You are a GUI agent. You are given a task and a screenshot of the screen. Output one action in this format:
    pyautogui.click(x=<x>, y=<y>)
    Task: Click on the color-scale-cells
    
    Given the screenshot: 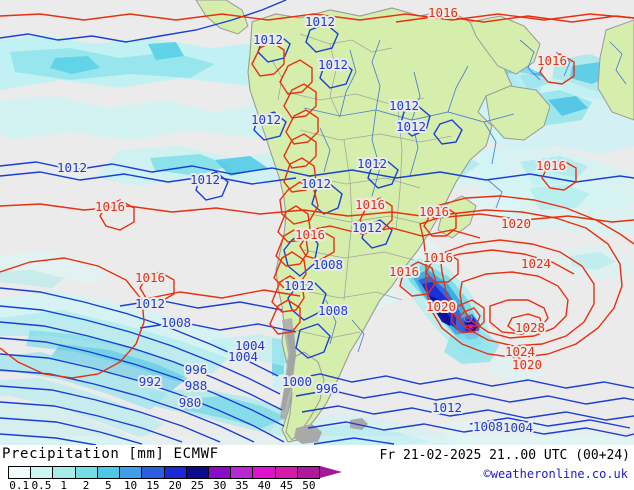 What is the action you would take?
    pyautogui.click(x=164, y=472)
    